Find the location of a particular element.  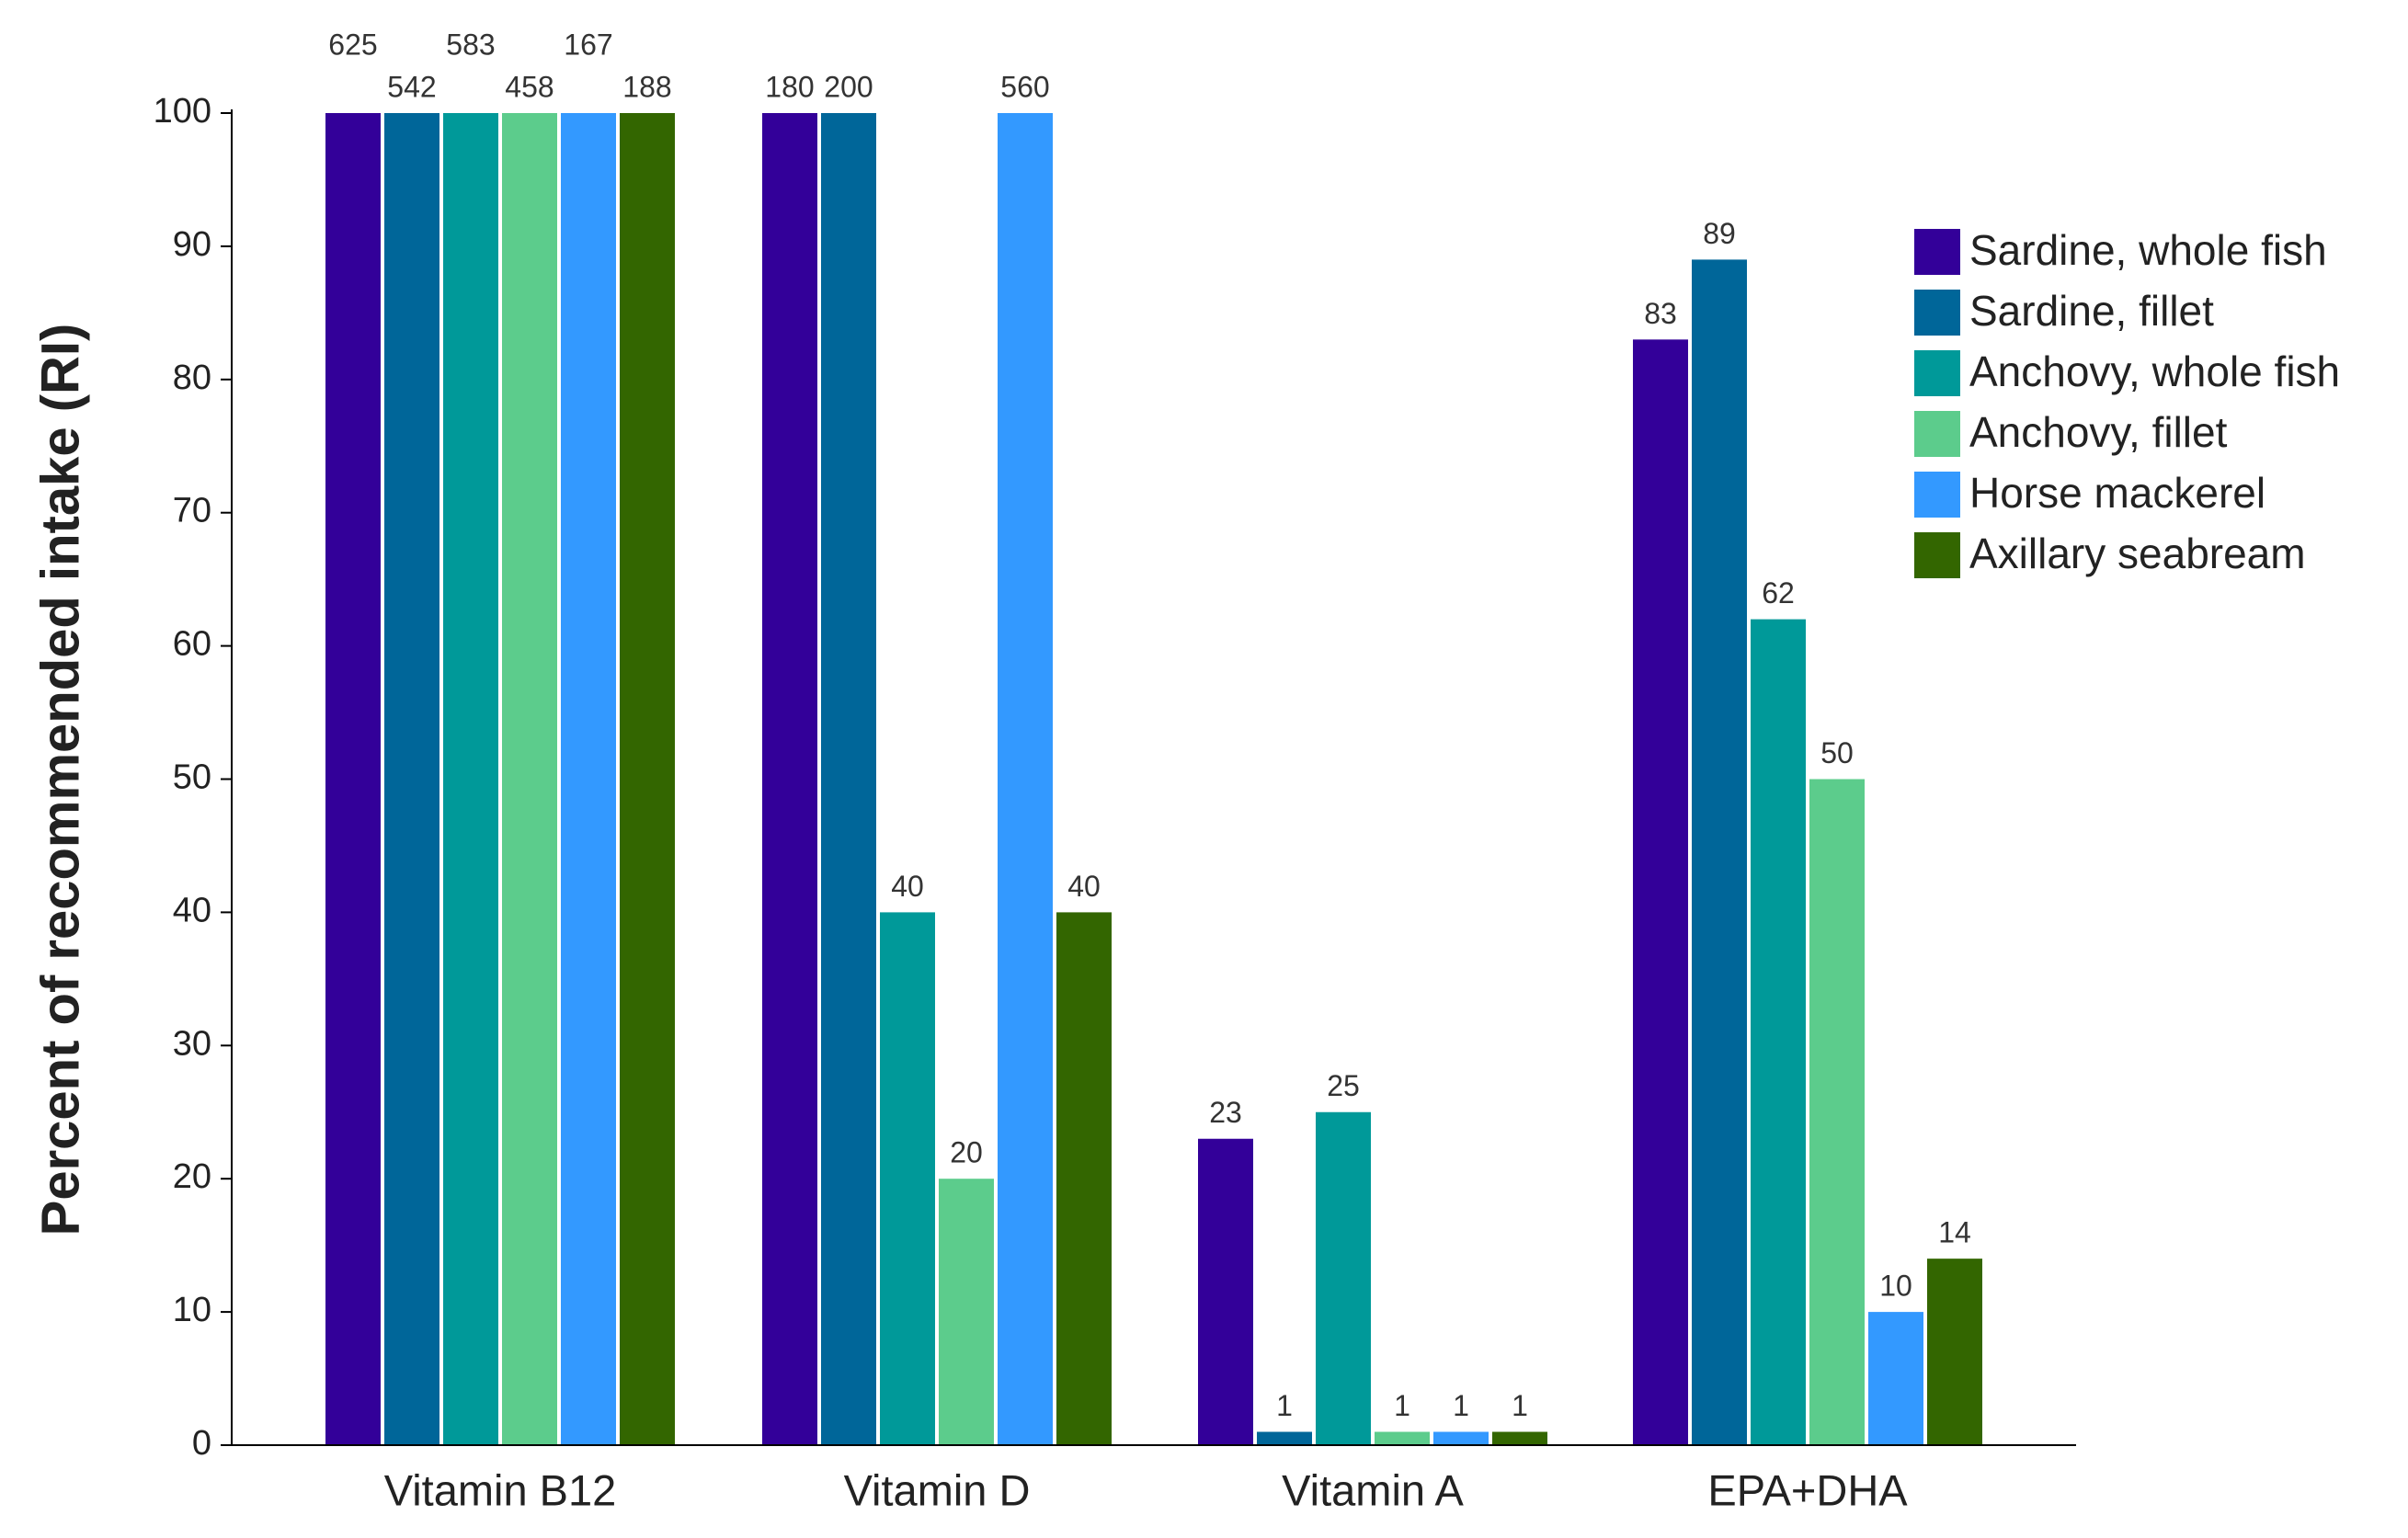

data-label: 62 is located at coordinates (1779, 593).